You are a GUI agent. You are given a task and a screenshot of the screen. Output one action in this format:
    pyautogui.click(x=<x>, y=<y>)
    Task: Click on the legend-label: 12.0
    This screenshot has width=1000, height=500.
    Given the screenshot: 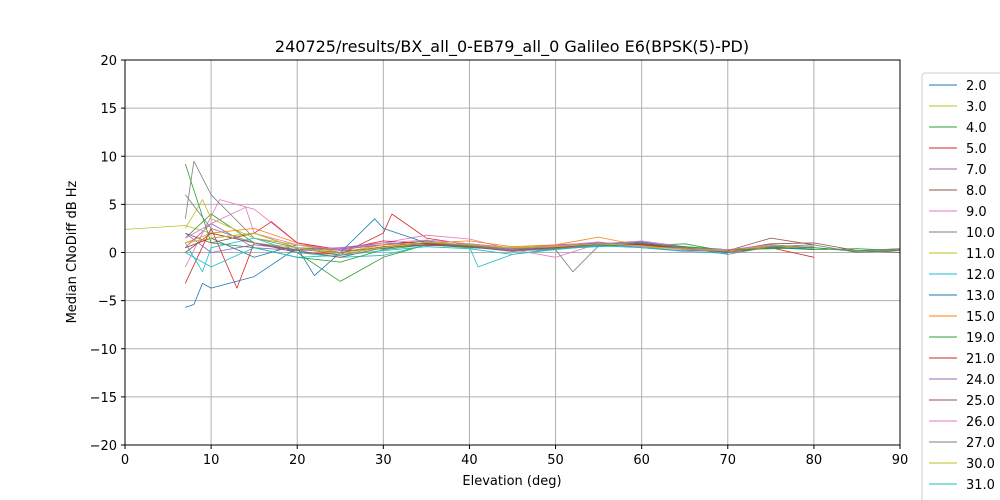 What is the action you would take?
    pyautogui.click(x=980, y=275)
    